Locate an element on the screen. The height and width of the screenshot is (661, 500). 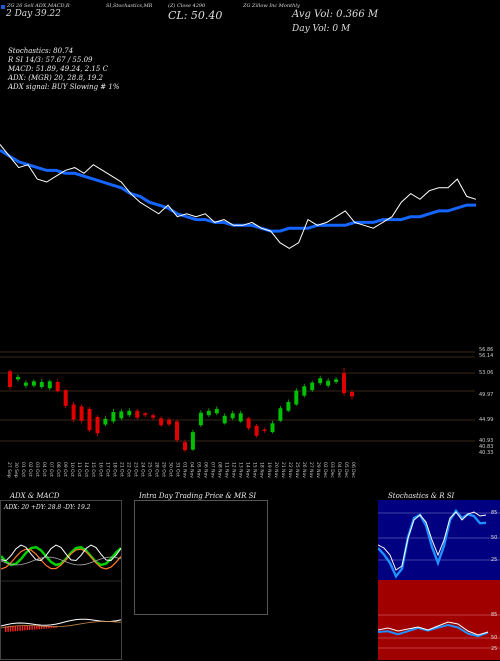
date-label: 16 Oct is located at coordinates (100, 469).